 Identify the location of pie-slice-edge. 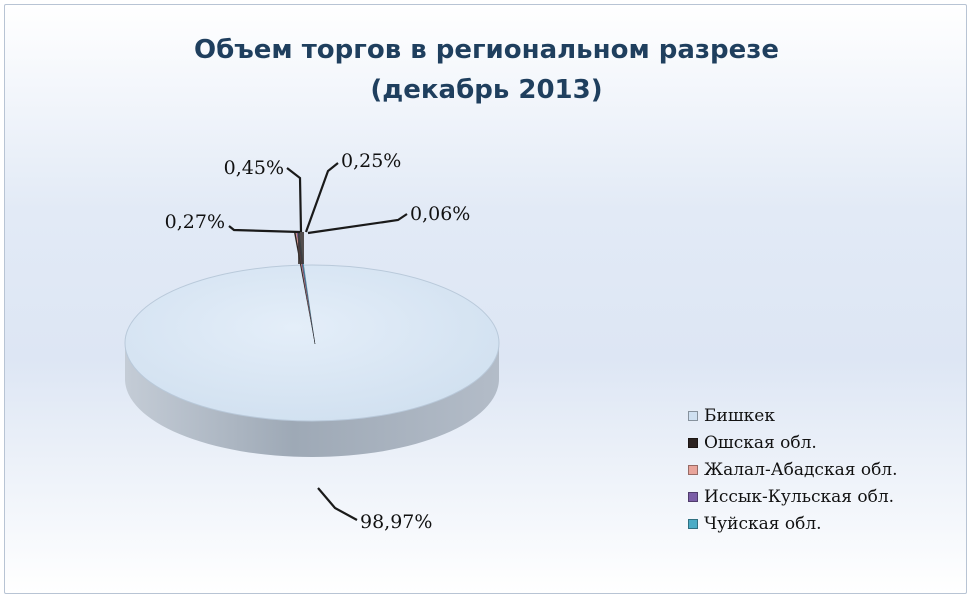
(301, 248).